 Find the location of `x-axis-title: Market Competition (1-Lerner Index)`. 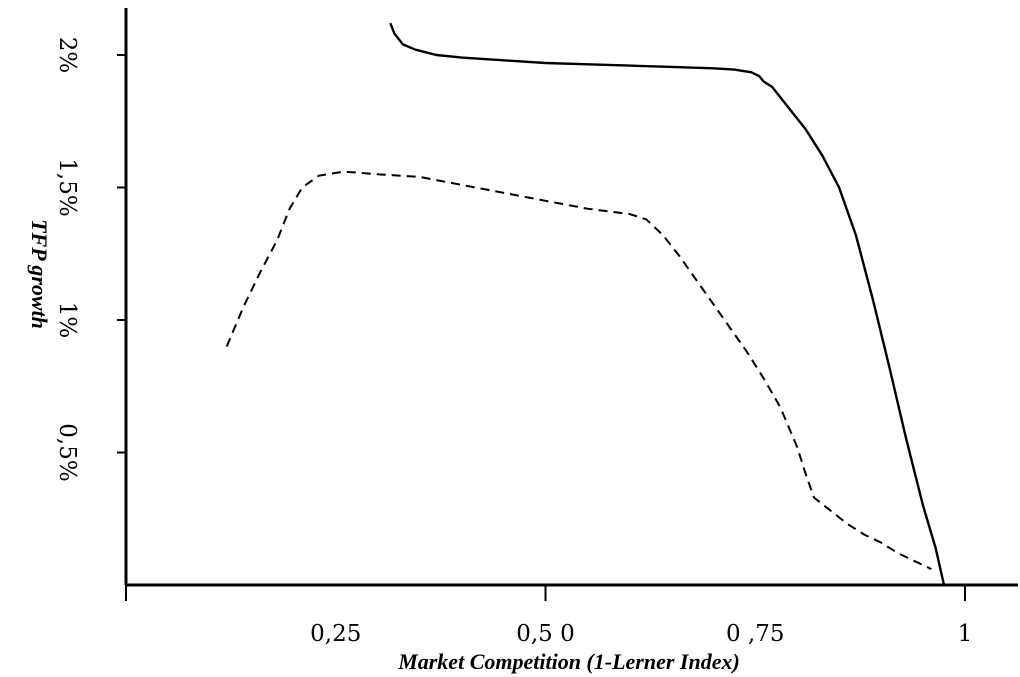

x-axis-title: Market Competition (1-Lerner Index) is located at coordinates (568, 661).